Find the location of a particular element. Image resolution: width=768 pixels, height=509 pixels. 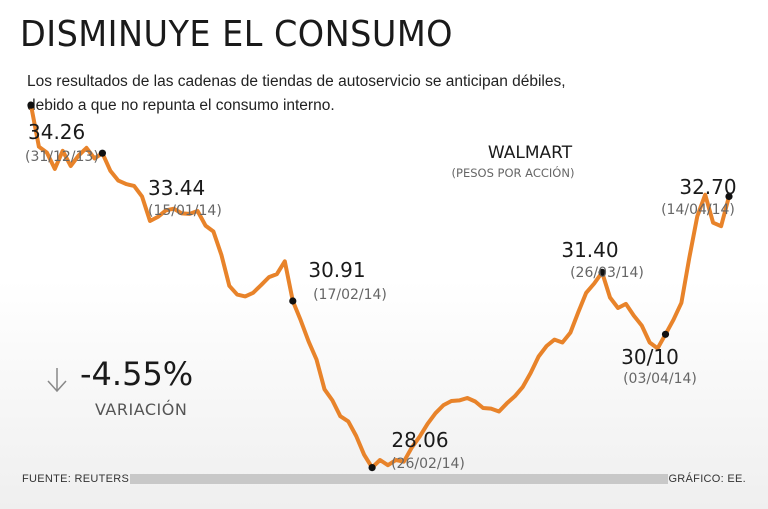

chart-title: DISMINUYE EL CONSUMO is located at coordinates (236, 34).